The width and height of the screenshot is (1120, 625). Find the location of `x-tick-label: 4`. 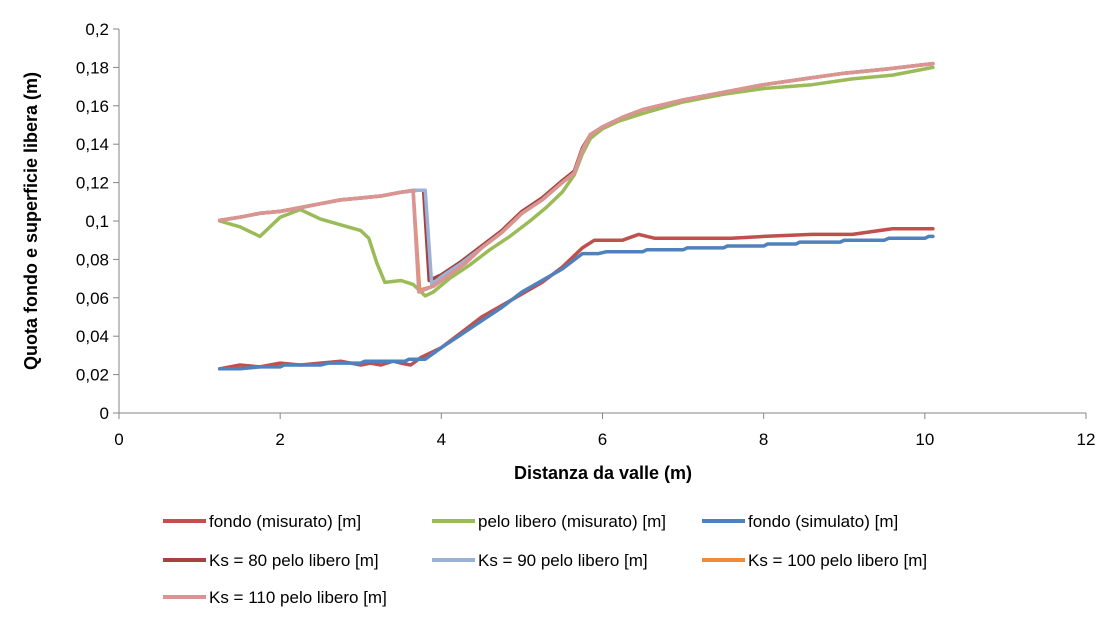

x-tick-label: 4 is located at coordinates (441, 439).